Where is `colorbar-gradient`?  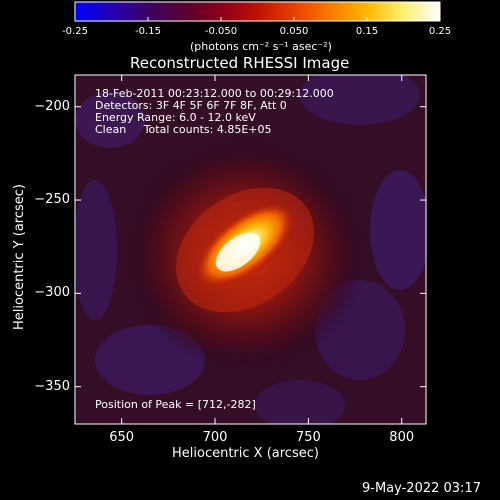
colorbar-gradient is located at coordinates (257, 11).